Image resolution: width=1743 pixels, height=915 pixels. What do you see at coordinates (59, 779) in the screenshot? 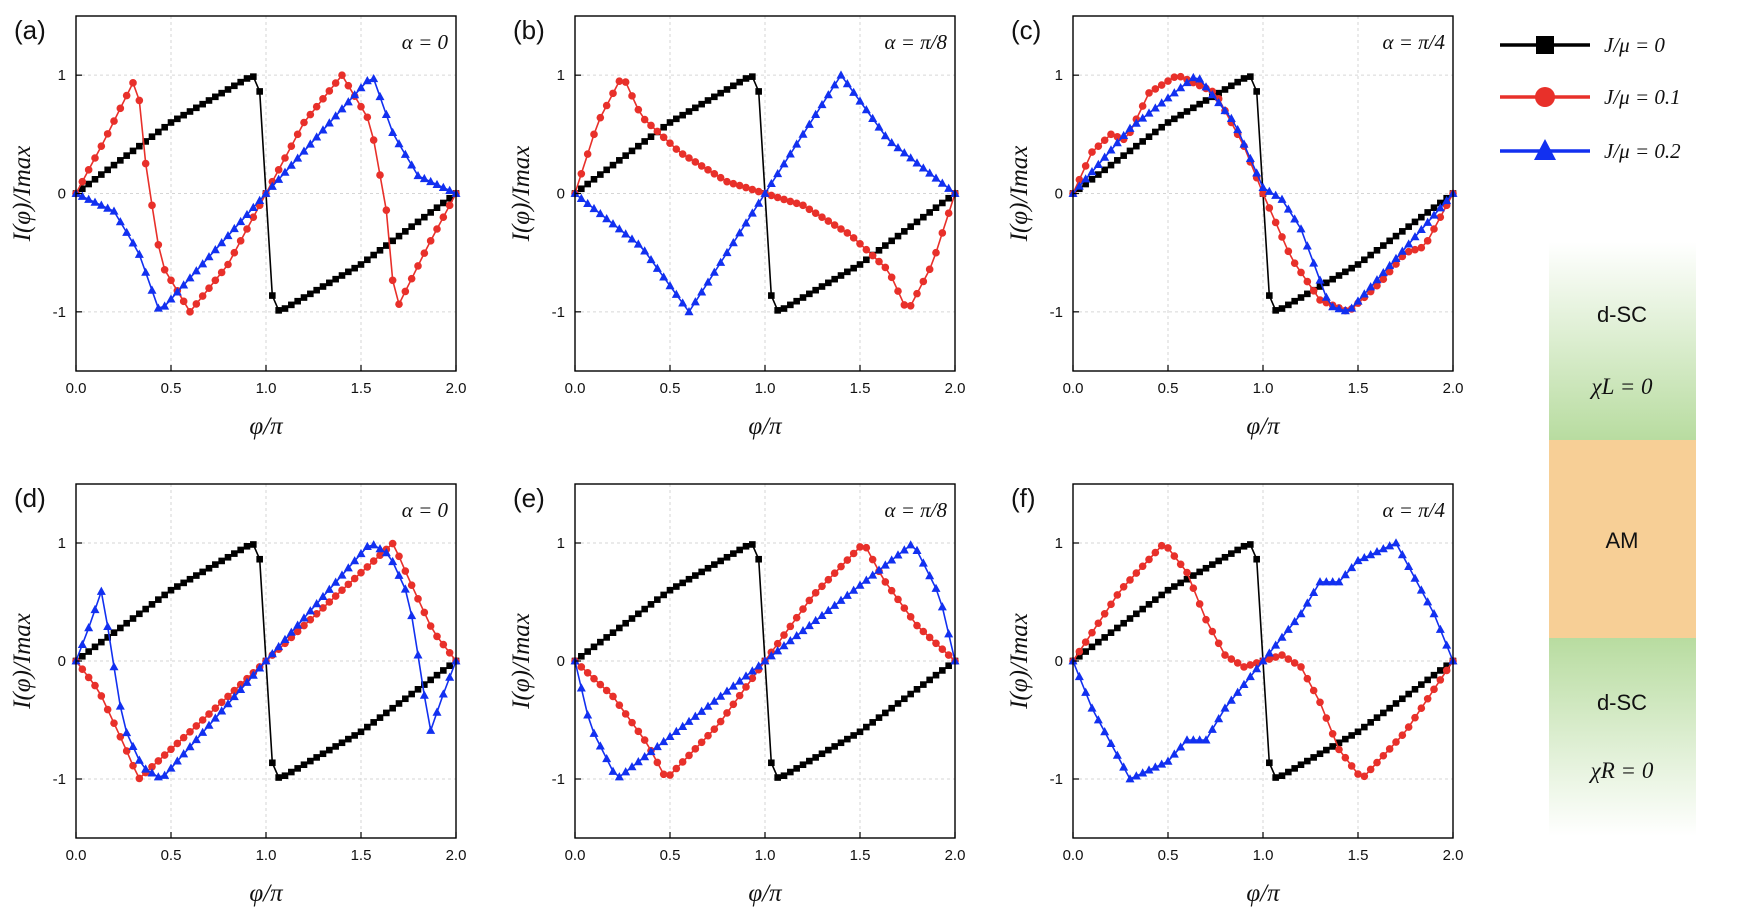
I see `y-tick-label: -1` at bounding box center [59, 779].